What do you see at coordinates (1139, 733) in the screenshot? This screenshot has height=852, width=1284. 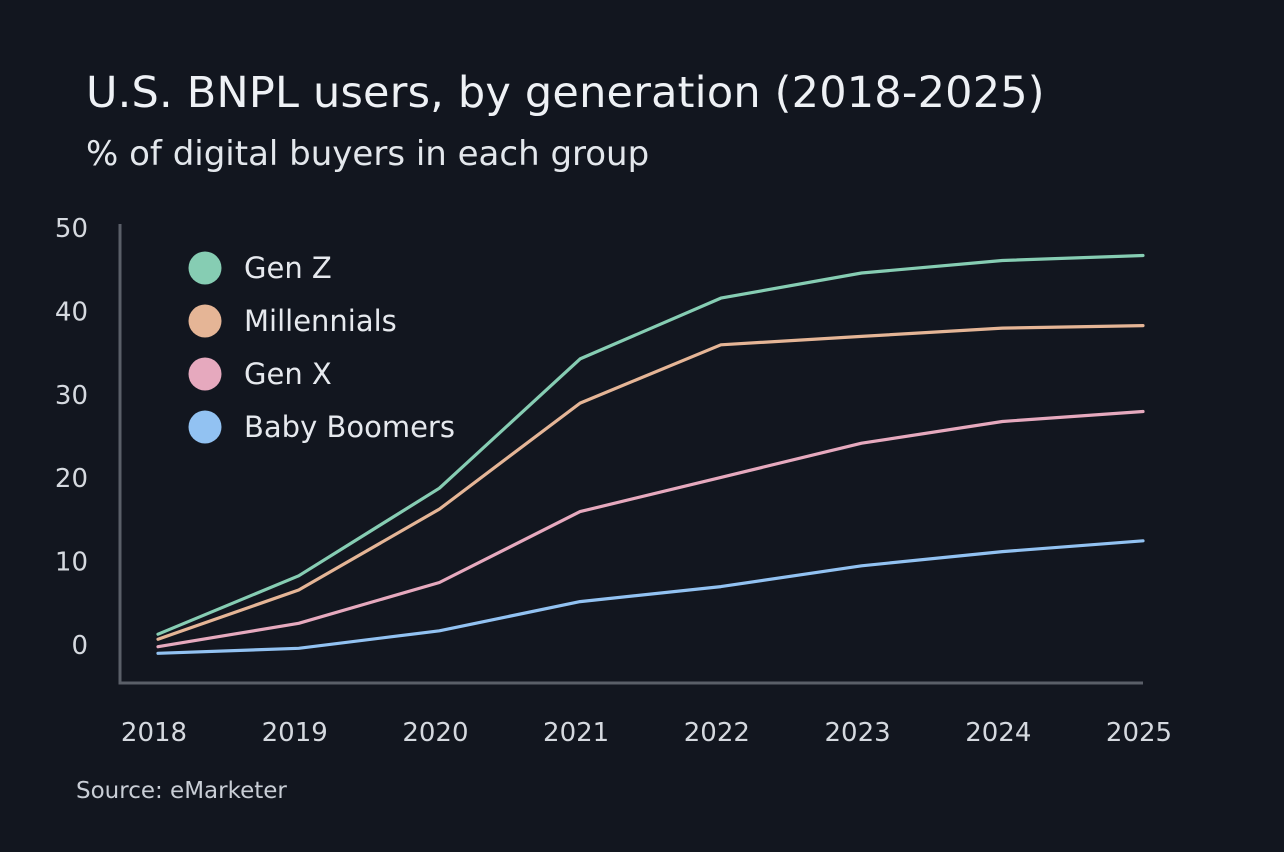 I see `x-tick-label: 2025` at bounding box center [1139, 733].